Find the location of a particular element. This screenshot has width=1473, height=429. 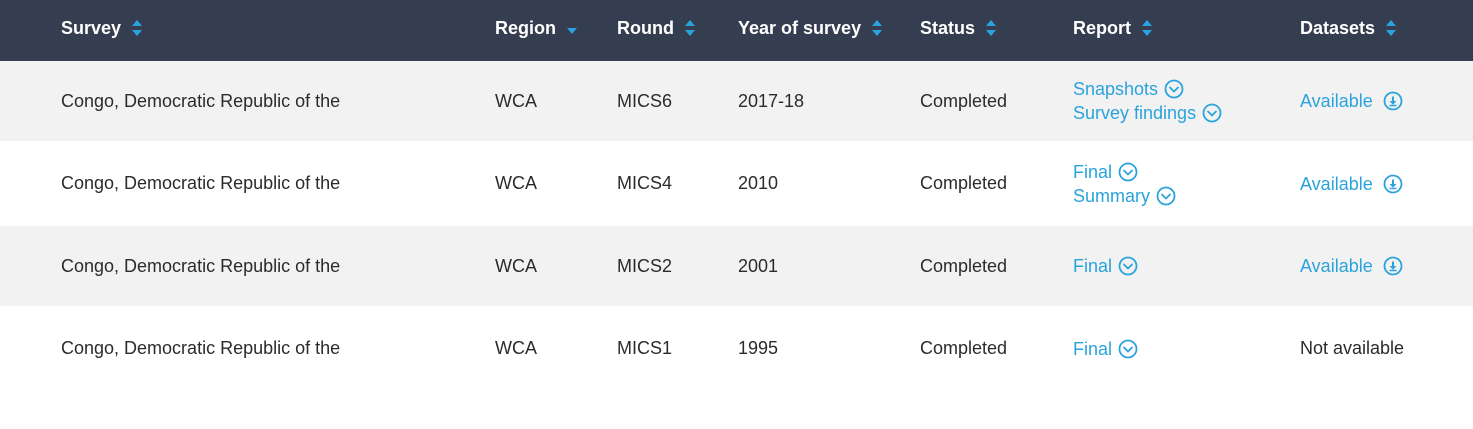

column-header-year: Year of survey is located at coordinates (810, 28).